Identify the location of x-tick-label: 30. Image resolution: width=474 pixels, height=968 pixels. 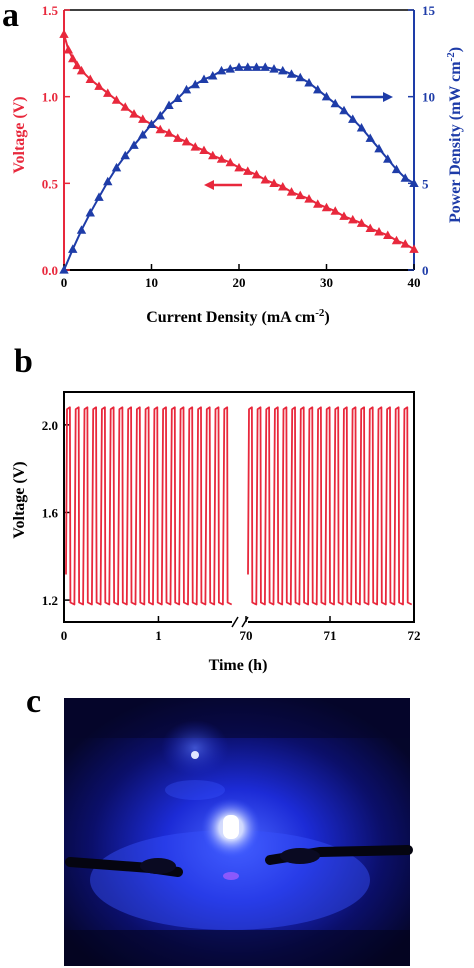
(326, 282).